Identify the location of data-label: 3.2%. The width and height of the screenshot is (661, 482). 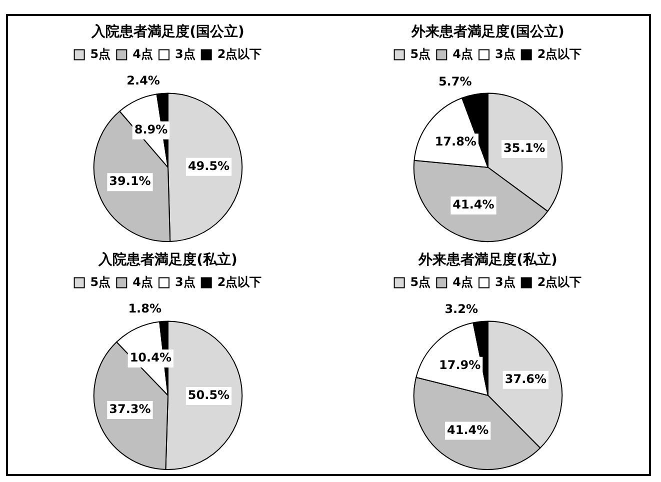
(461, 309).